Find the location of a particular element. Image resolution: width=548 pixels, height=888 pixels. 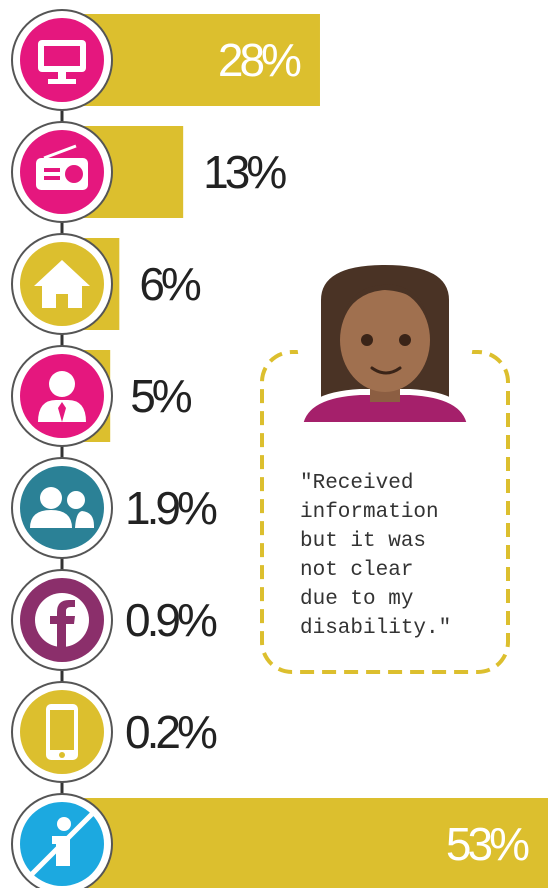

tv-screen-inner is located at coordinates (62, 56).